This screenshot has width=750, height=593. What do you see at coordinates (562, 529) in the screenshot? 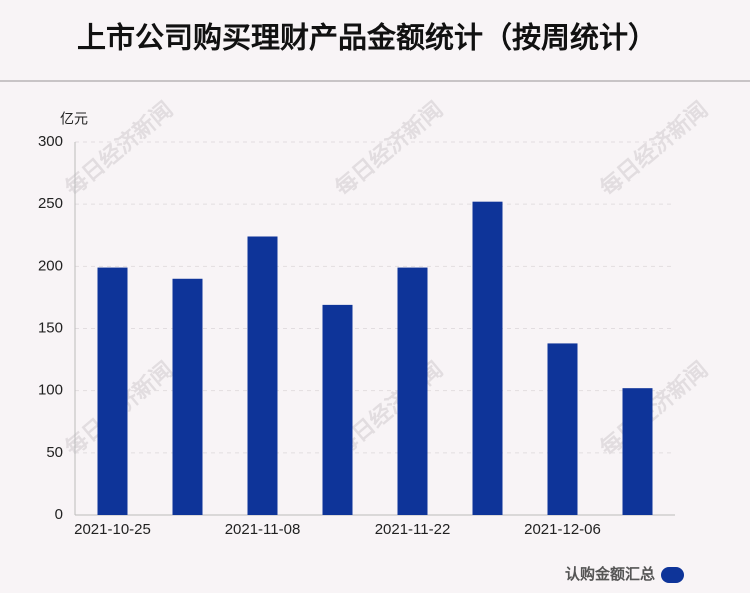
I see `x-tick-label: 2021-12-06` at bounding box center [562, 529].